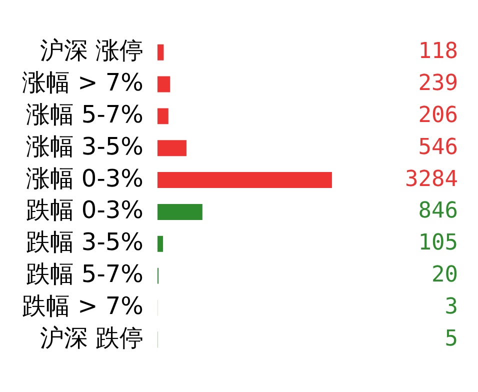 This screenshot has width=478, height=392. Describe the element at coordinates (85, 242) in the screenshot. I see `y-tick-label: 跌幅 3-5%` at that location.